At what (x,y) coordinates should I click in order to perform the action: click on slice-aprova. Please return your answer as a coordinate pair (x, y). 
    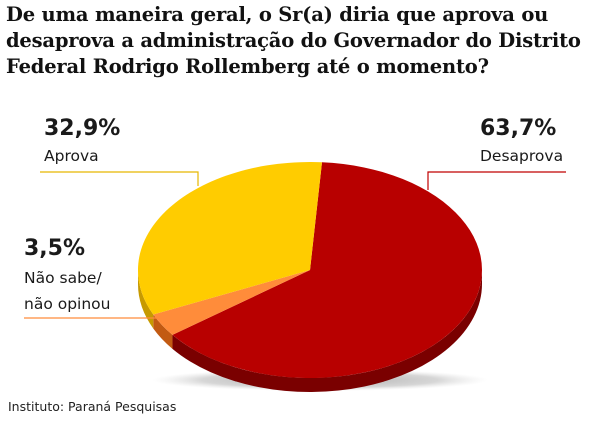
    Looking at the image, I should click on (229, 238).